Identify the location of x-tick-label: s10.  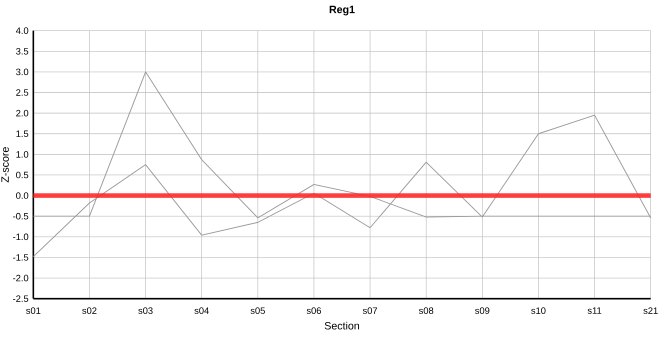
(538, 310).